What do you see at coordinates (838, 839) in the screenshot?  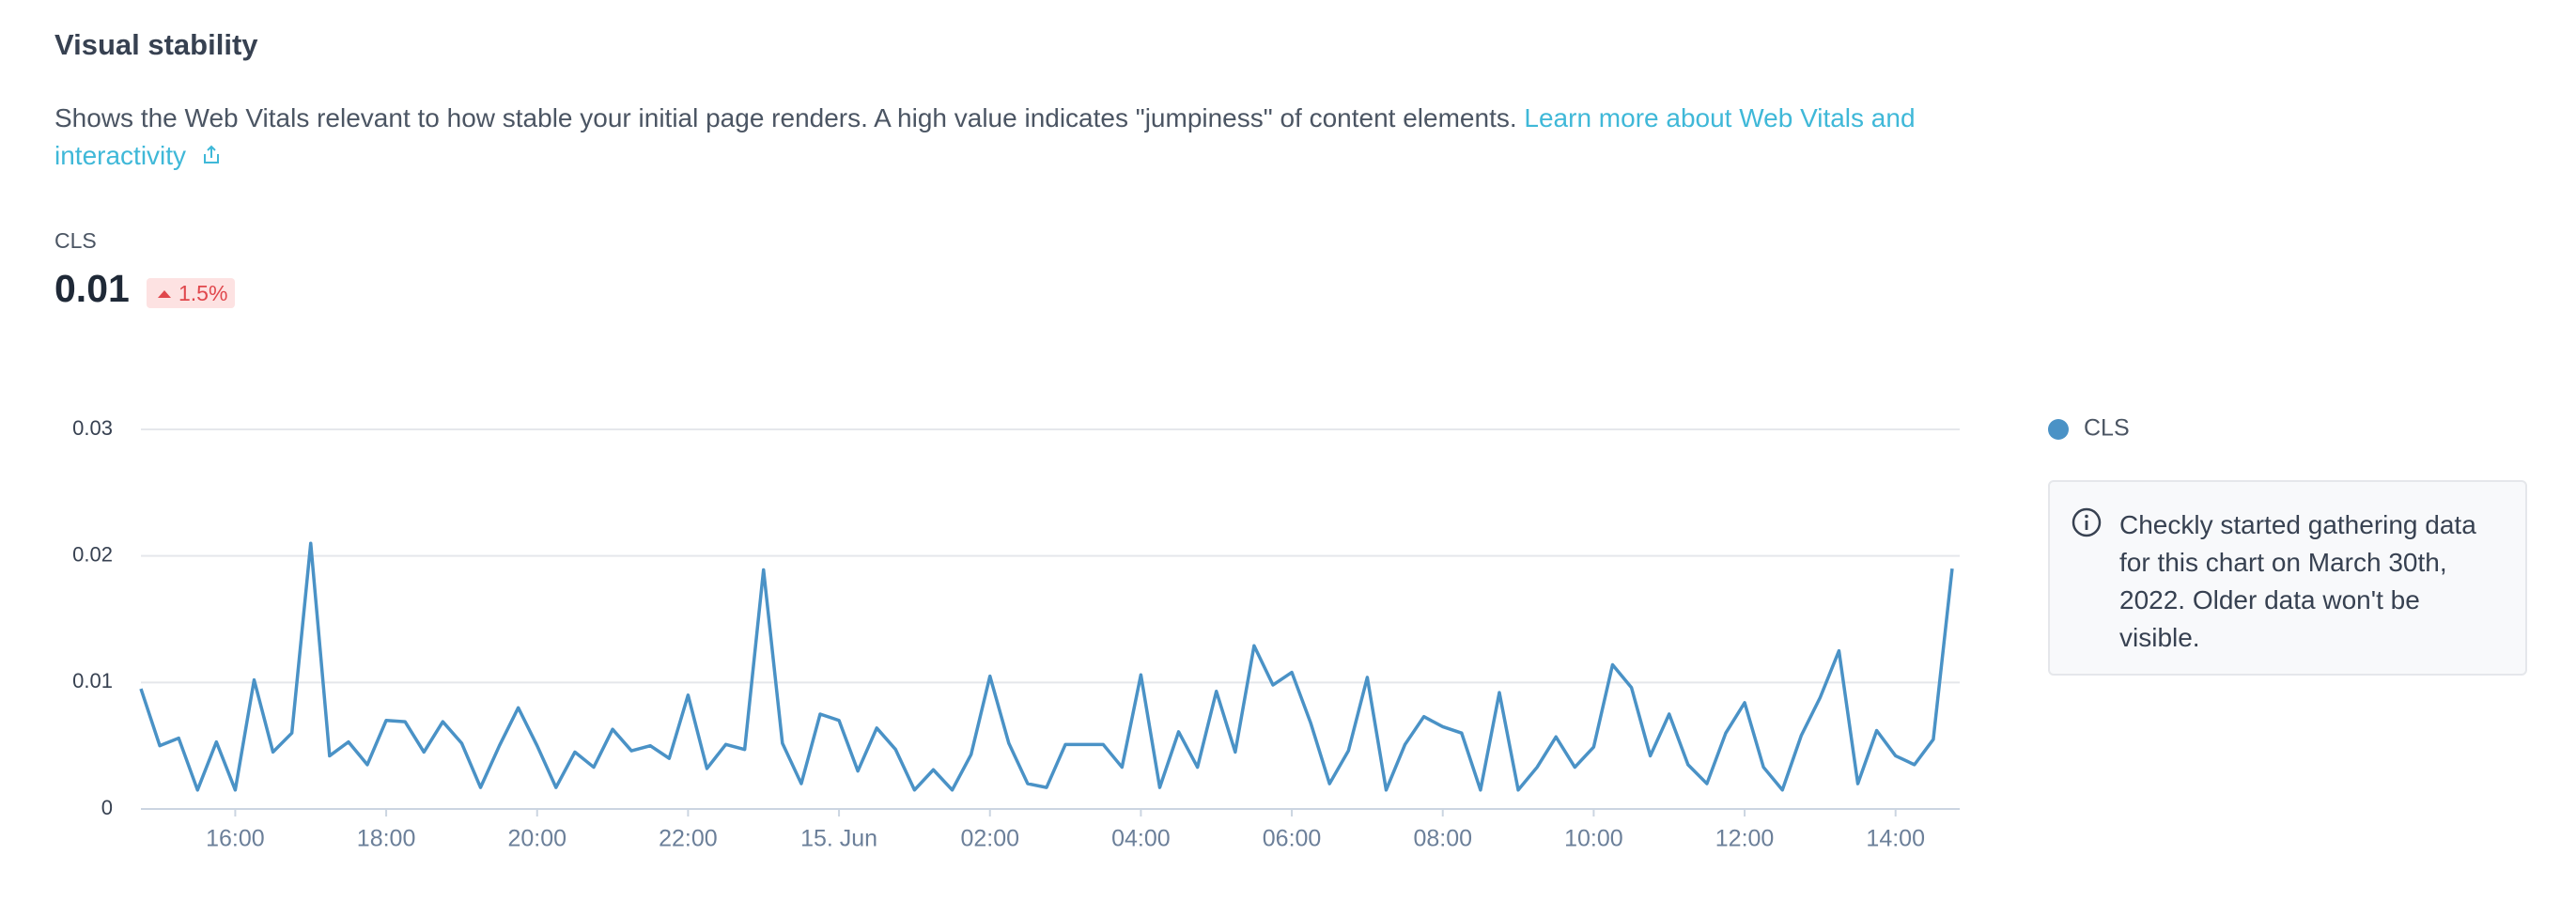 I see `x-tick-label: 15. Jun` at bounding box center [838, 839].